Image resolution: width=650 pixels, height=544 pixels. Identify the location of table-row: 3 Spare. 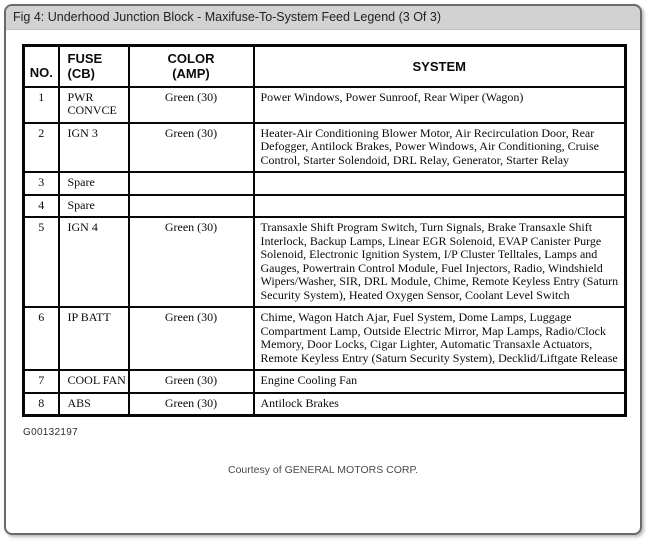
(324, 183).